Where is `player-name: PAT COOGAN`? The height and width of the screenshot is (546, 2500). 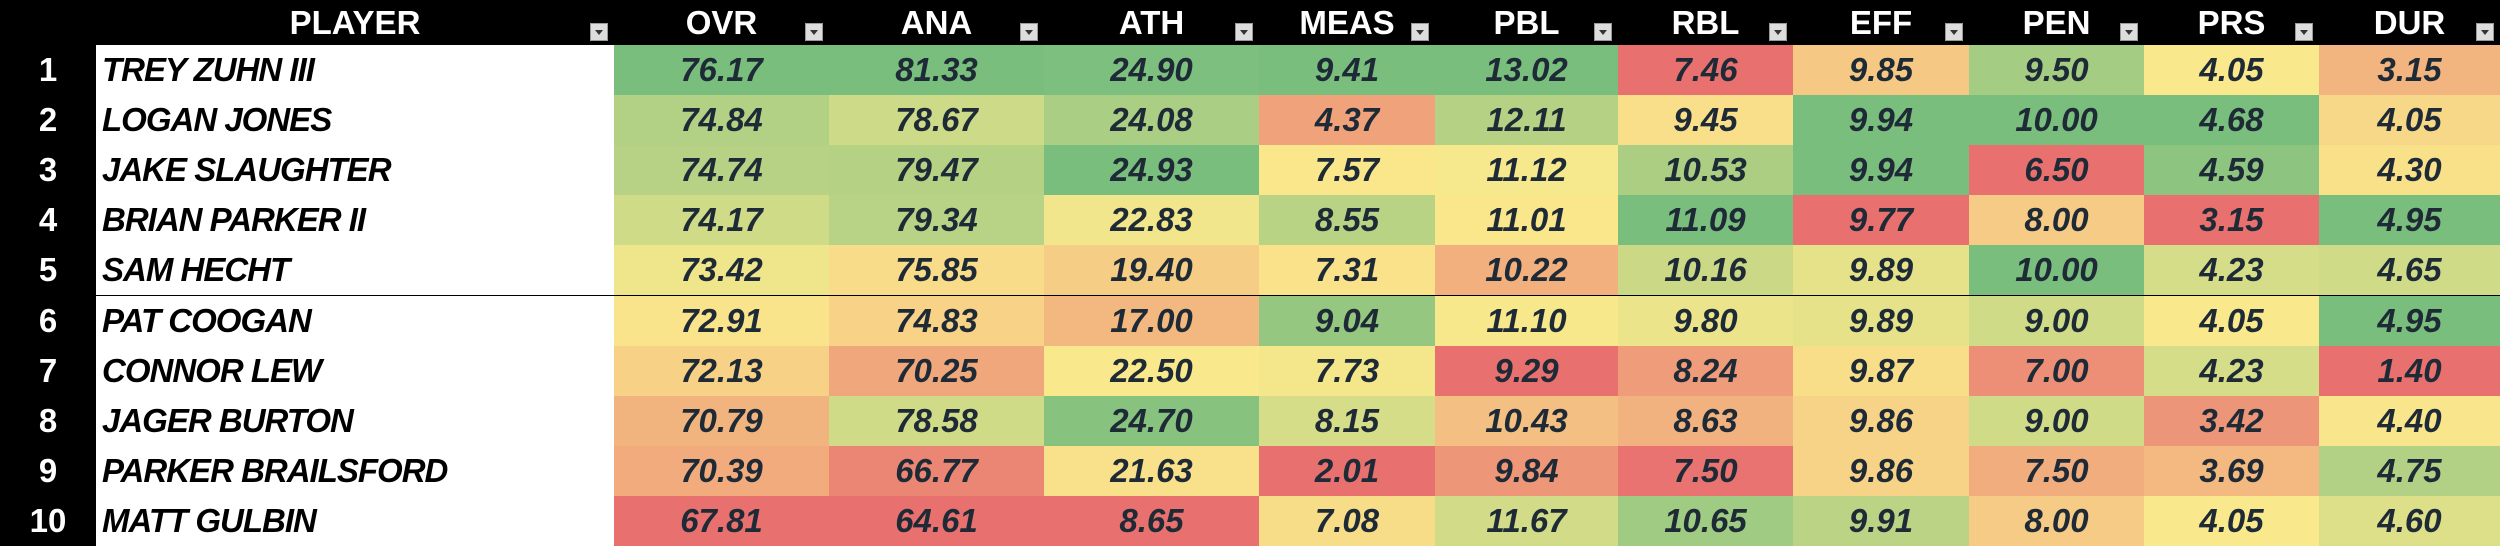 player-name: PAT COOGAN is located at coordinates (355, 320).